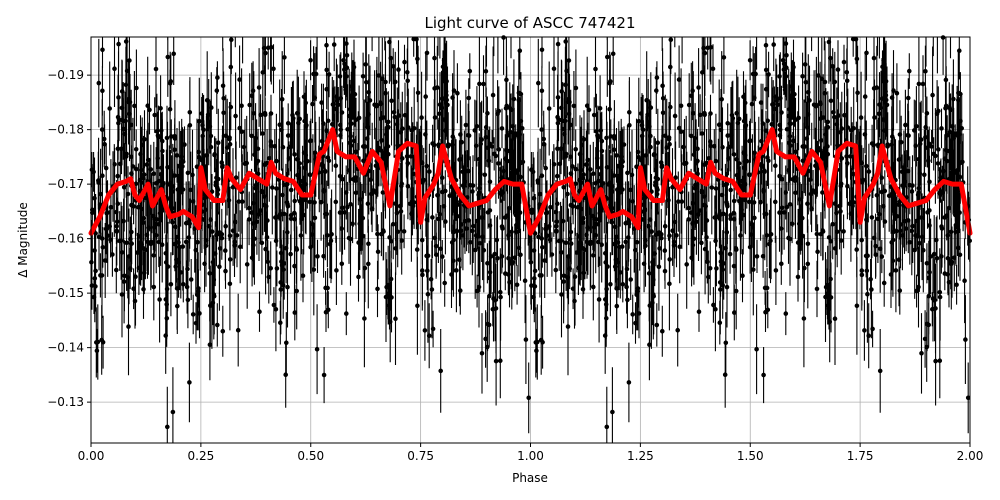 Image resolution: width=1000 pixels, height=500 pixels. I want to click on x-axis: 0.00 0.25 0.50 0.75 1.00 1.25 1.50 1.75 2.00, so click(531, 453).